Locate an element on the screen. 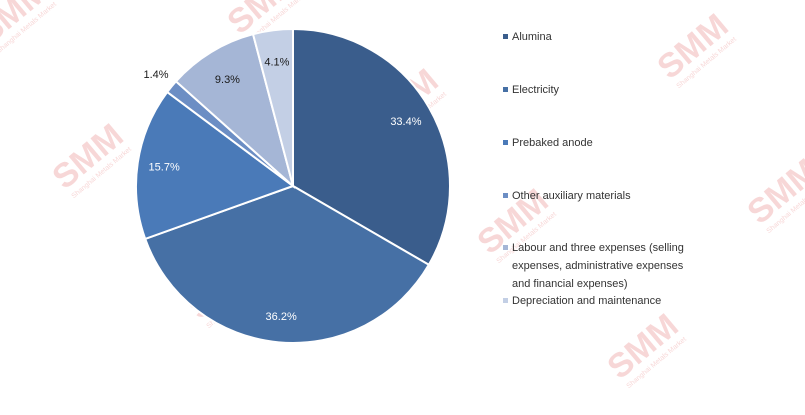 The height and width of the screenshot is (415, 805). data-label: 15.7% is located at coordinates (164, 168).